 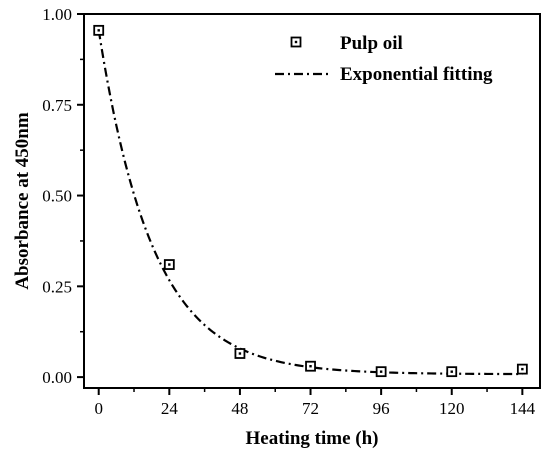 What do you see at coordinates (312, 438) in the screenshot?
I see `x-axis-label: Heating time (h)` at bounding box center [312, 438].